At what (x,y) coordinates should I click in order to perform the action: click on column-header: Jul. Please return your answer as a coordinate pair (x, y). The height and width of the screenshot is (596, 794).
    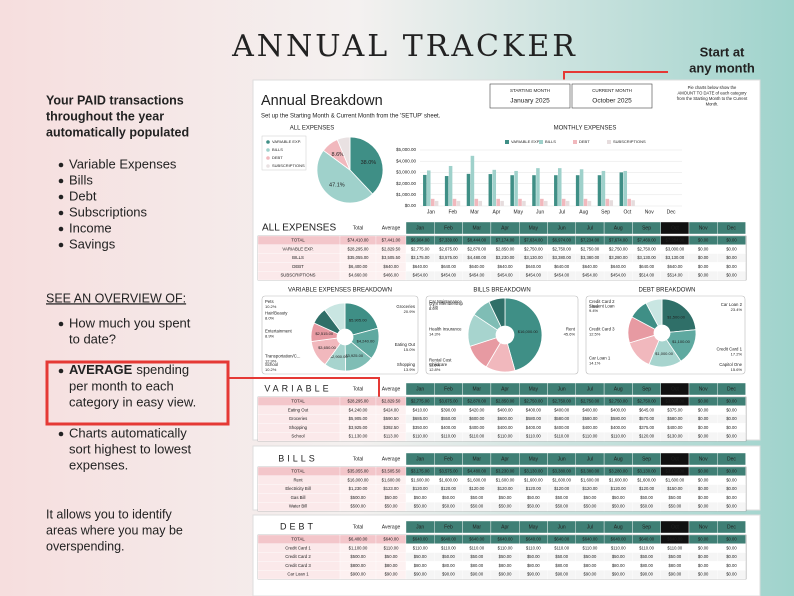
    Looking at the image, I should click on (590, 459).